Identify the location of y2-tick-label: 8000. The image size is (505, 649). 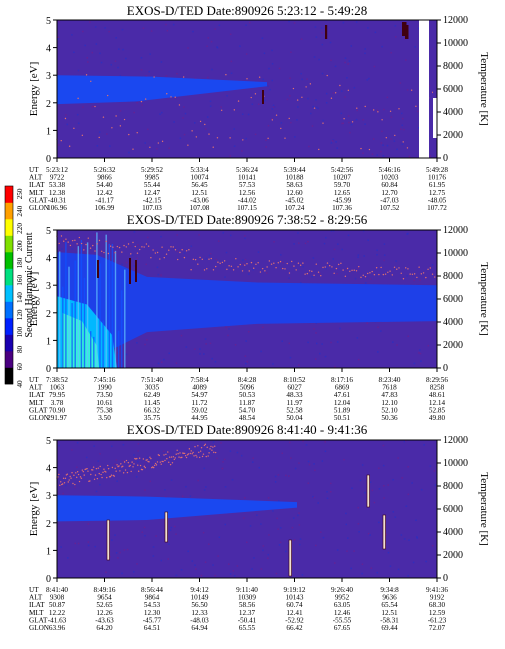
(453, 486).